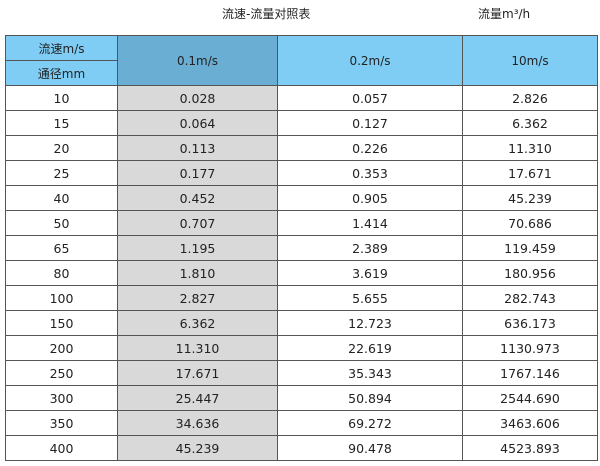  I want to click on table-row: 150 6.362 12.723 636.173, so click(301, 323).